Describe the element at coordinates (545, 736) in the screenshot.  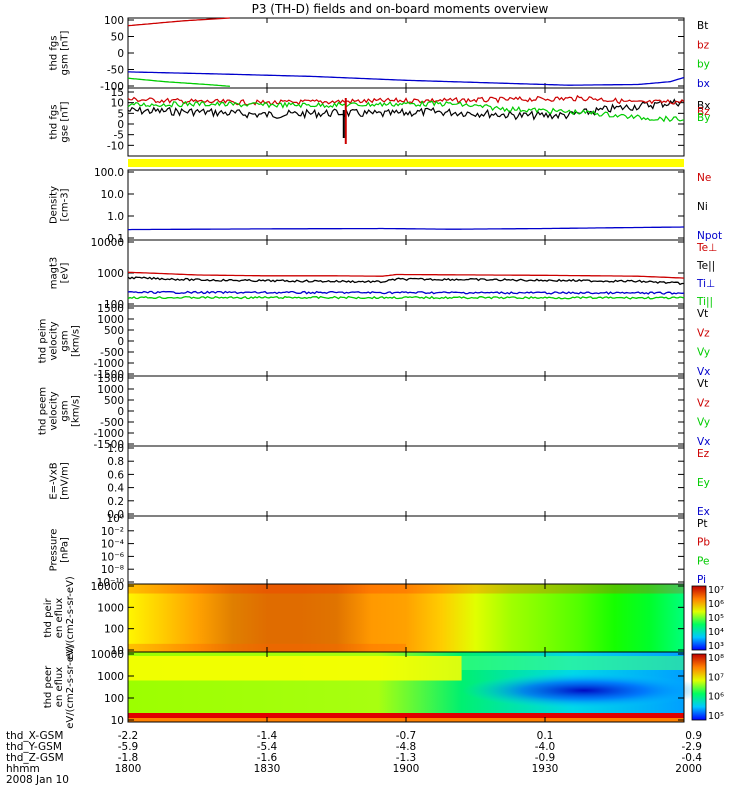
I see `ephemeris-value: 0.1` at that location.